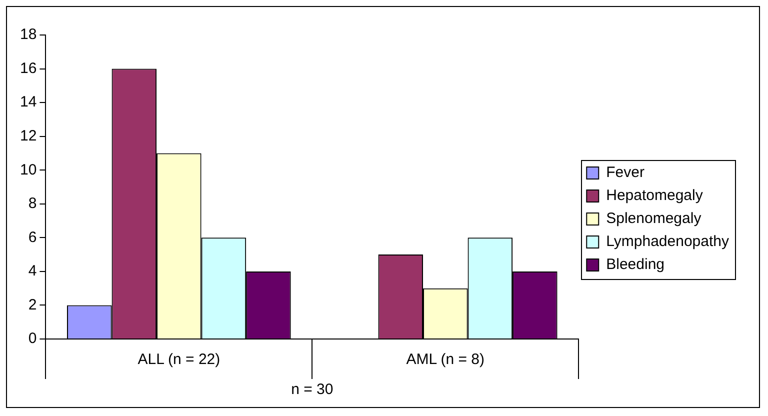  I want to click on legend-label: Hepatomegaly, so click(655, 195).